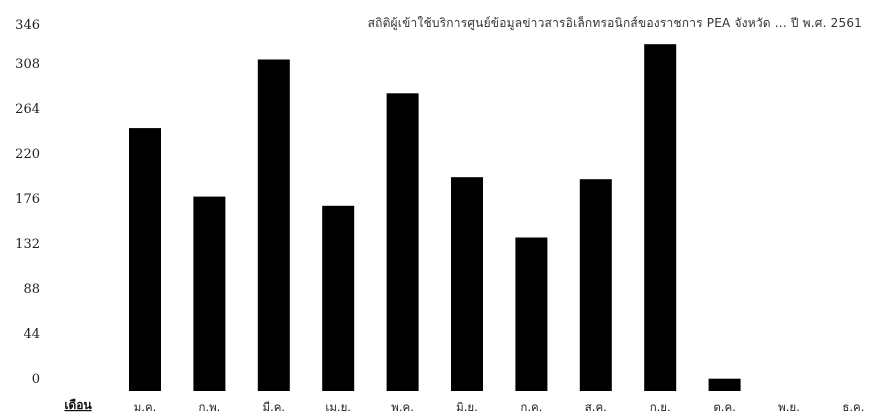 Image resolution: width=870 pixels, height=418 pixels. I want to click on x-category-label: ก.พ., so click(209, 407).